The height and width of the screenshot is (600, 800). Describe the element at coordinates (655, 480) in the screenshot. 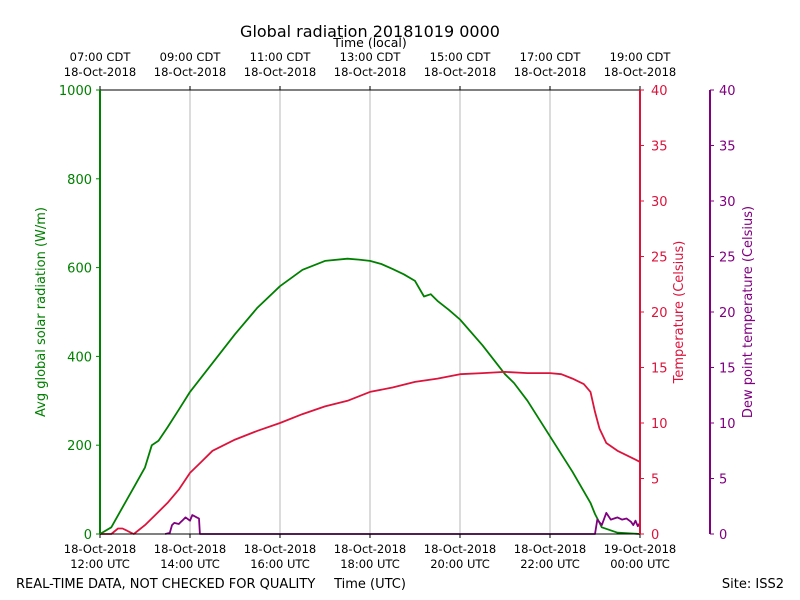

I see `temperature-tick-label: 5` at that location.